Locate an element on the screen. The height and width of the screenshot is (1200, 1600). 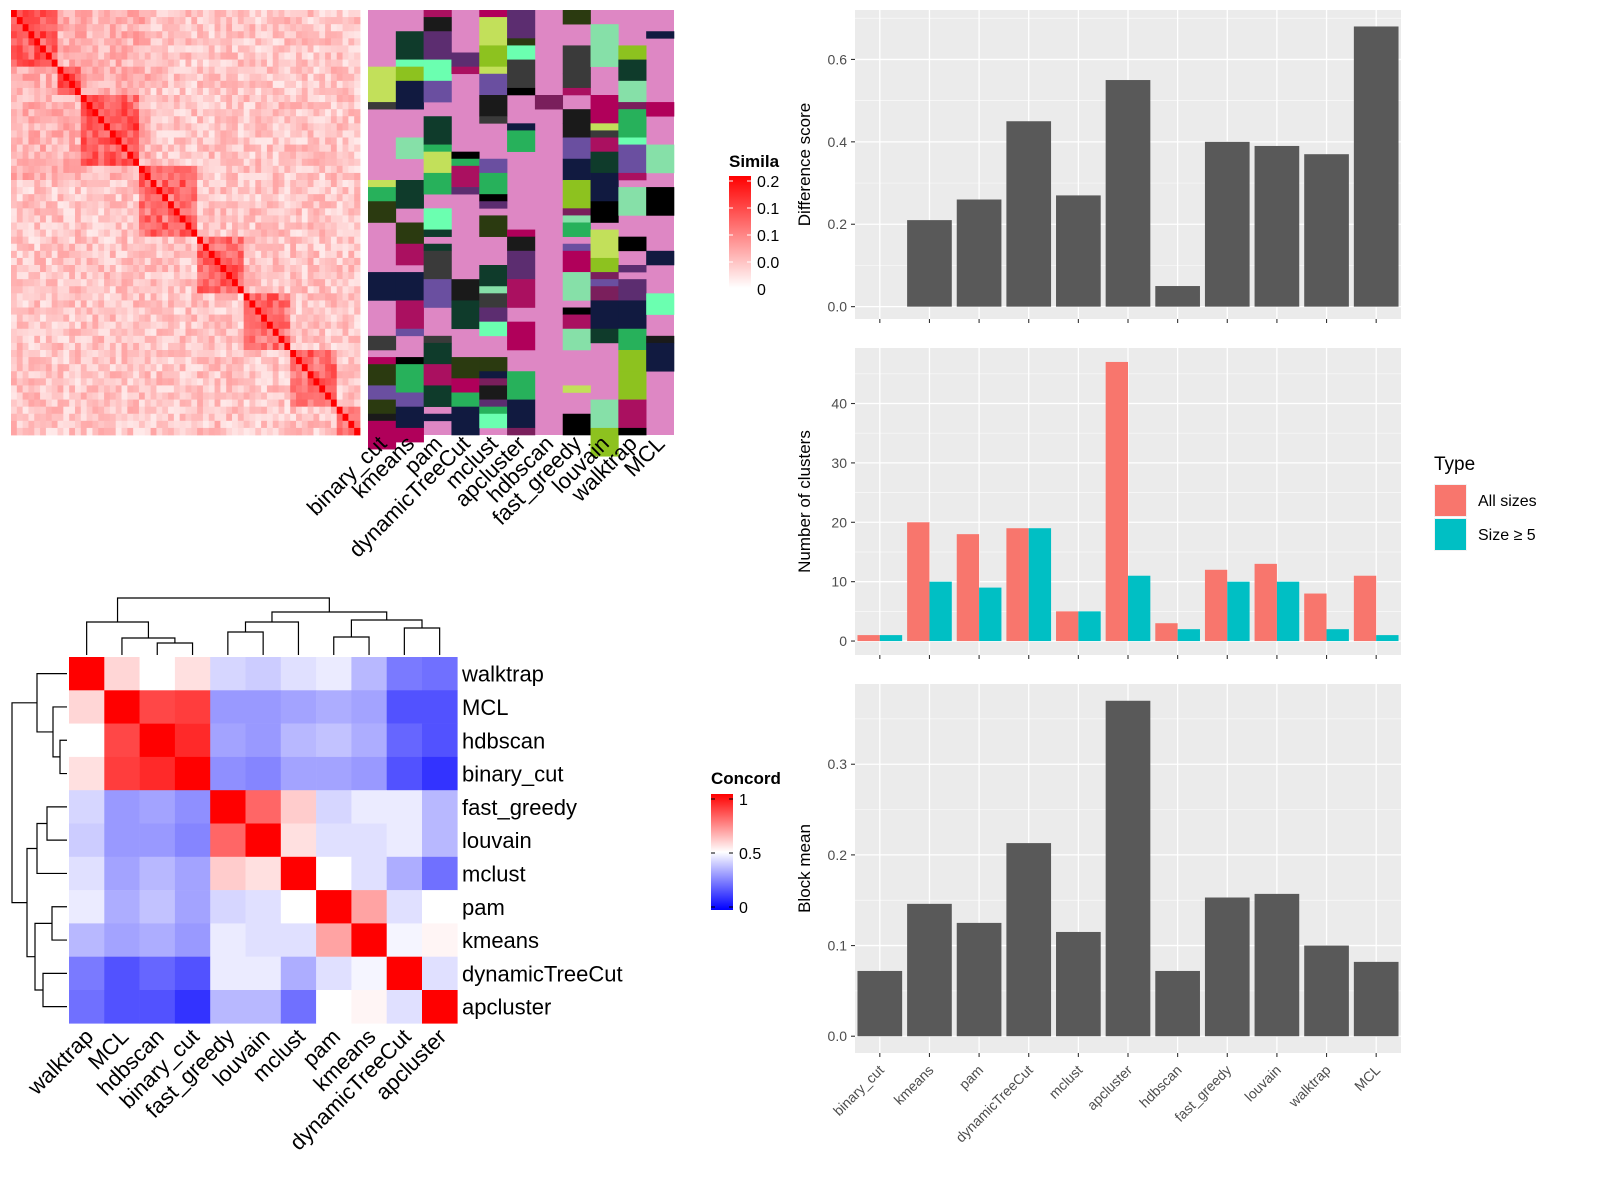
y-tick-label: 0.3 is located at coordinates (838, 764).